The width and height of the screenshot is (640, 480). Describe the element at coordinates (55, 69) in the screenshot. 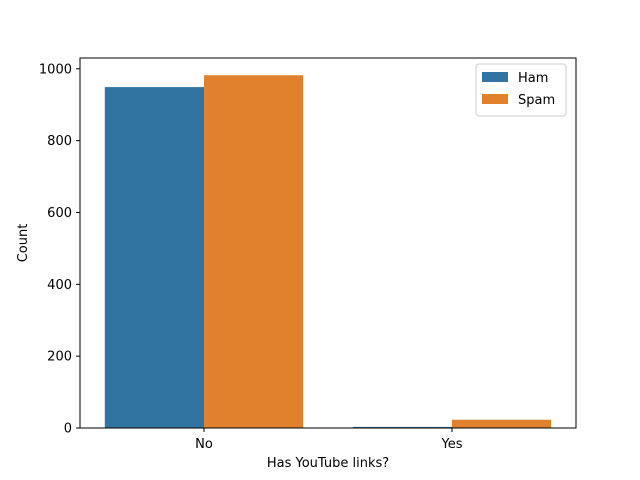

I see `y-tick-label: 1000` at that location.